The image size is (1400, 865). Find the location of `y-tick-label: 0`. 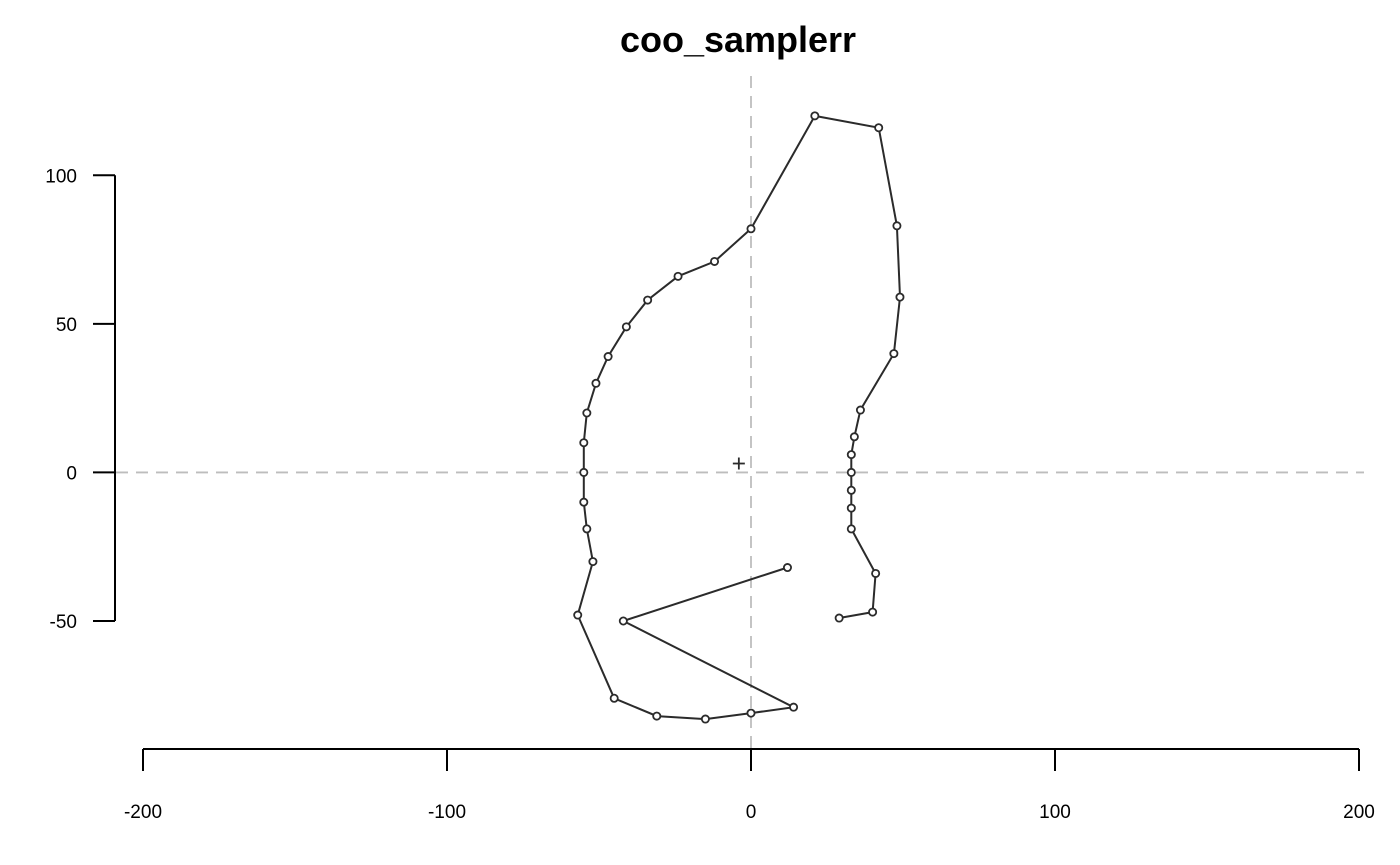

y-tick-label: 0 is located at coordinates (71, 473).